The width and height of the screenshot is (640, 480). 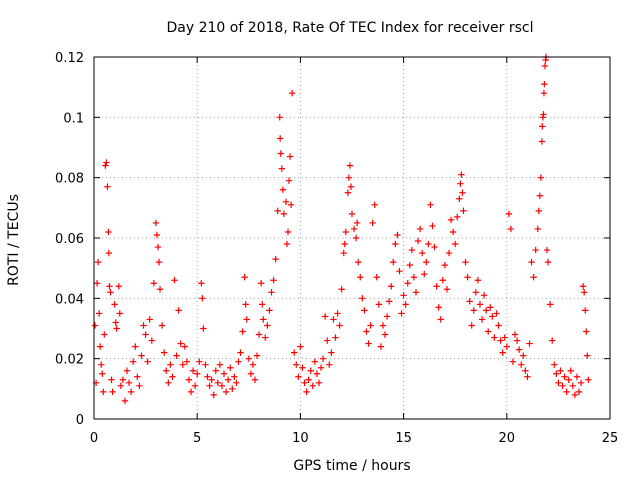 I want to click on x-tick-label: 5, so click(x=197, y=438).